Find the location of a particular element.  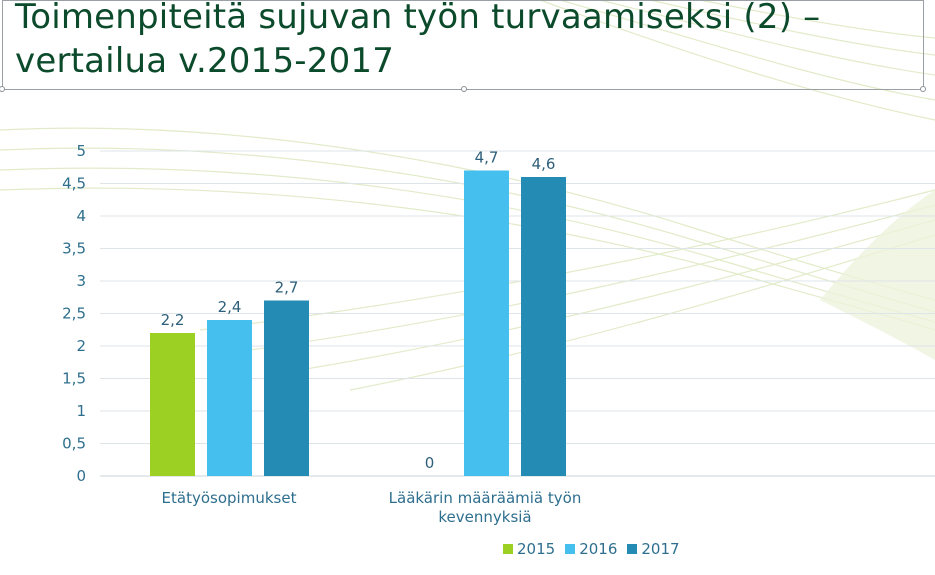

category-label-2: Lääkärin määräämiä työn kevennyksiä is located at coordinates (485, 507).